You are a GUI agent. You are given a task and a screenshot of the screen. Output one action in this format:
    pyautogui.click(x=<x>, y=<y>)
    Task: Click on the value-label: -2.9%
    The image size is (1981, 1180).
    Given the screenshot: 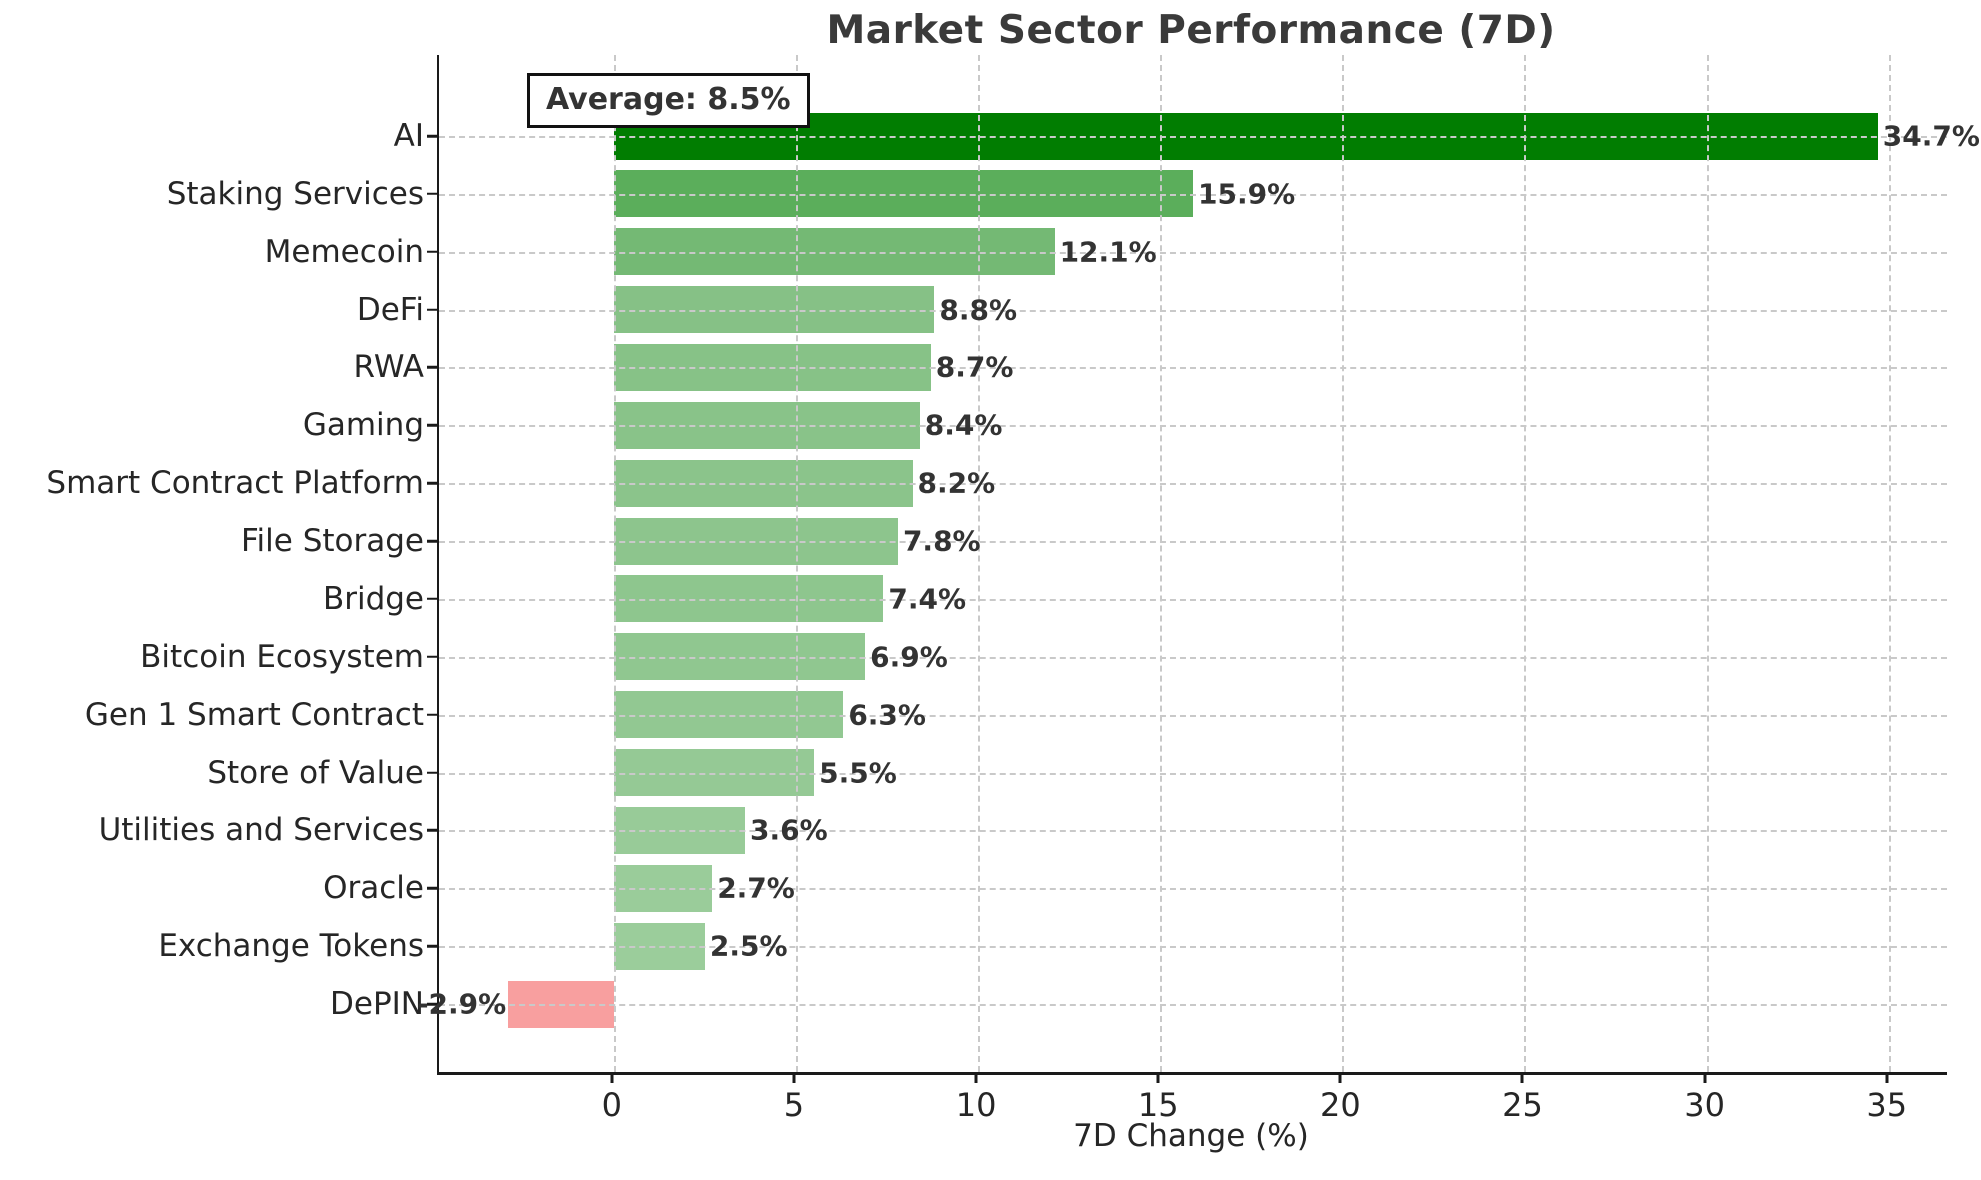 What is the action you would take?
    pyautogui.click(x=461, y=1004)
    